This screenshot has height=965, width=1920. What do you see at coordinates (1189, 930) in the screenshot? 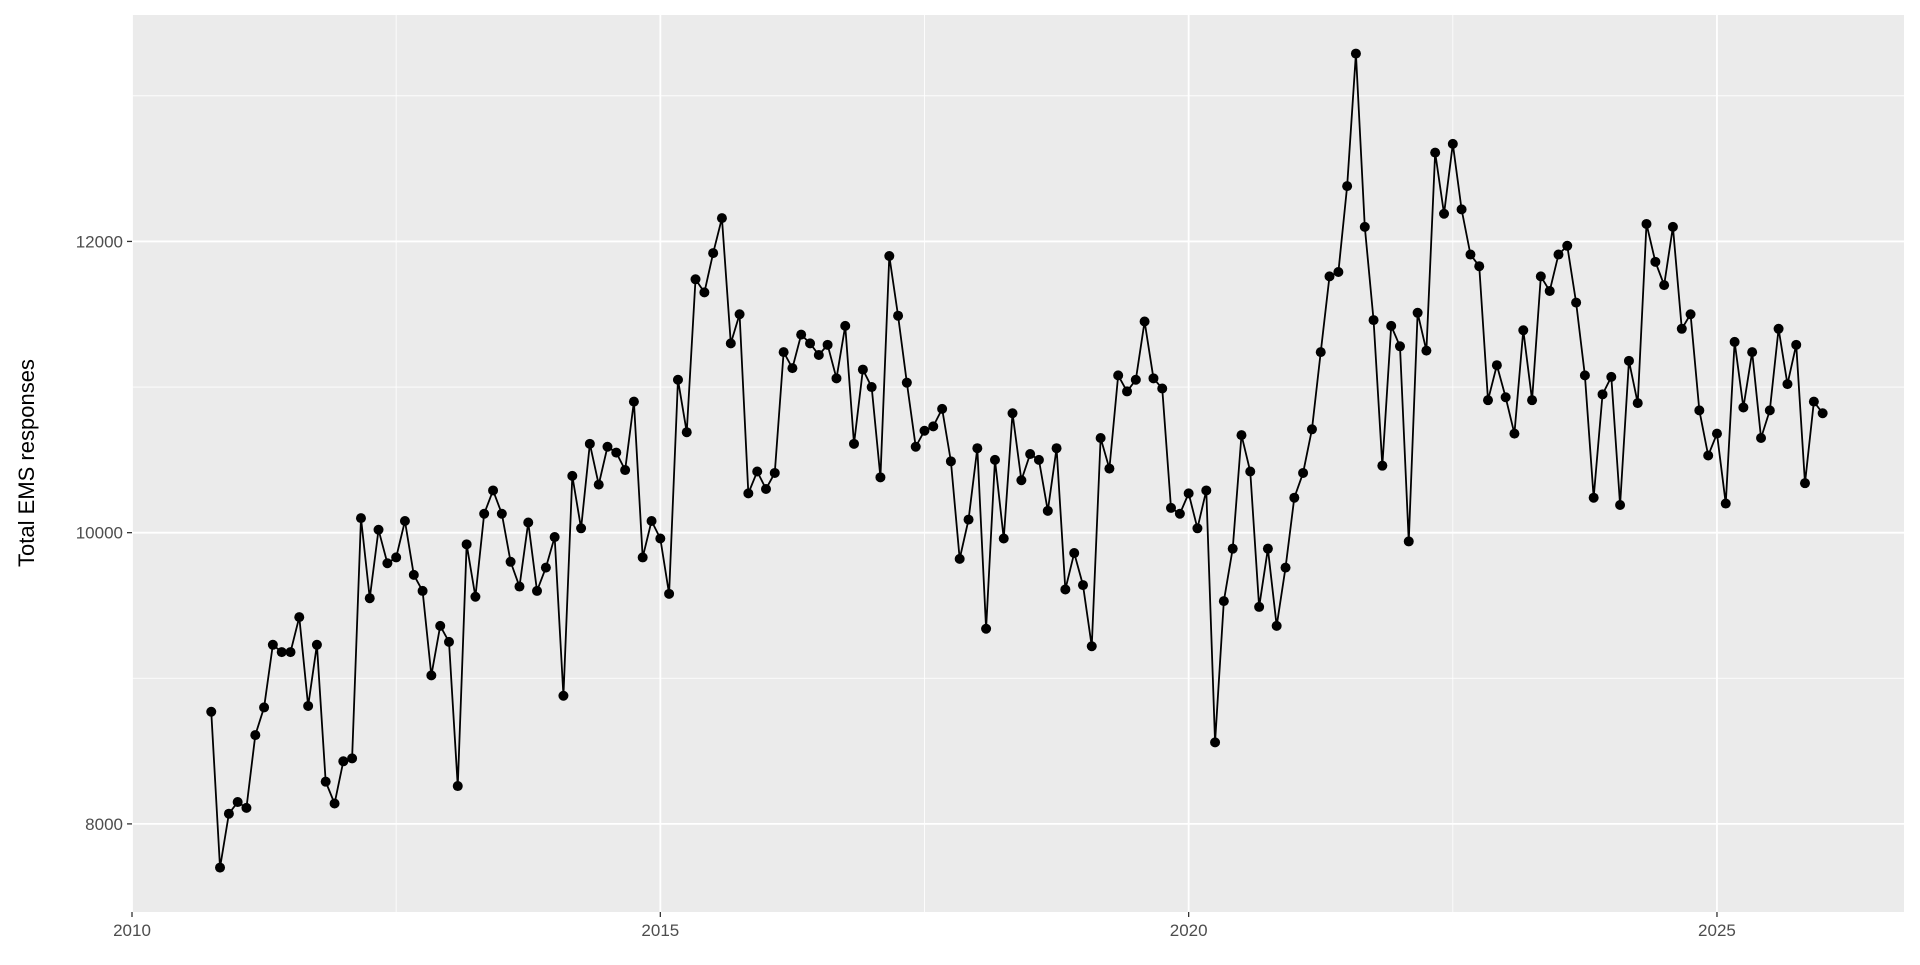
I see `x-tick-label: 2020` at bounding box center [1189, 930].